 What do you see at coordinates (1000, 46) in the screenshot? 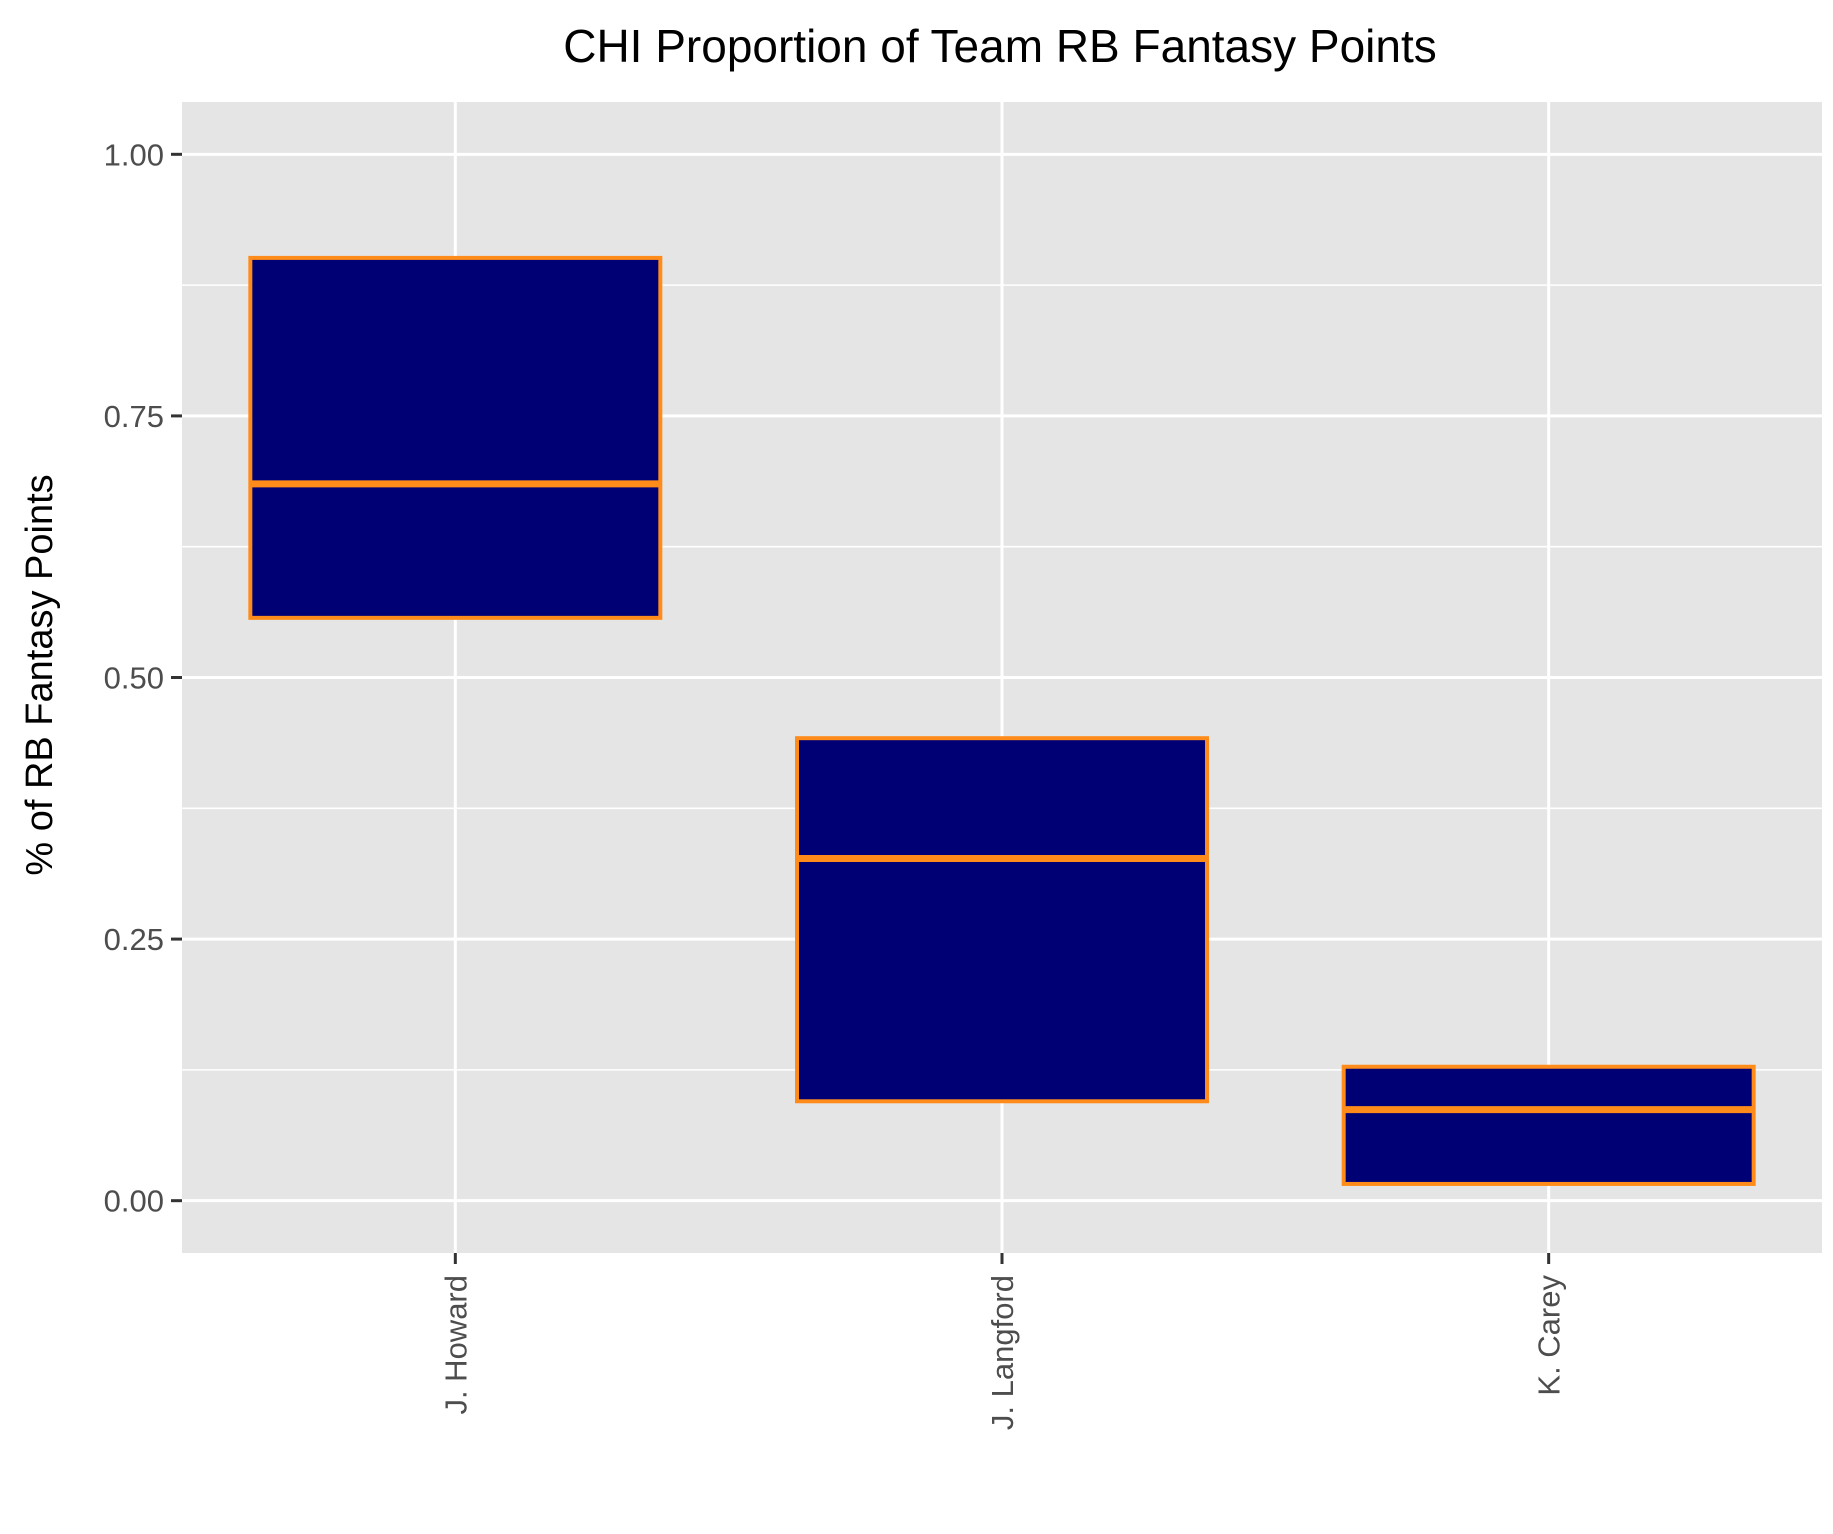
I see `chart-title: CHI Proportion of Team RB Fantasy Points` at bounding box center [1000, 46].